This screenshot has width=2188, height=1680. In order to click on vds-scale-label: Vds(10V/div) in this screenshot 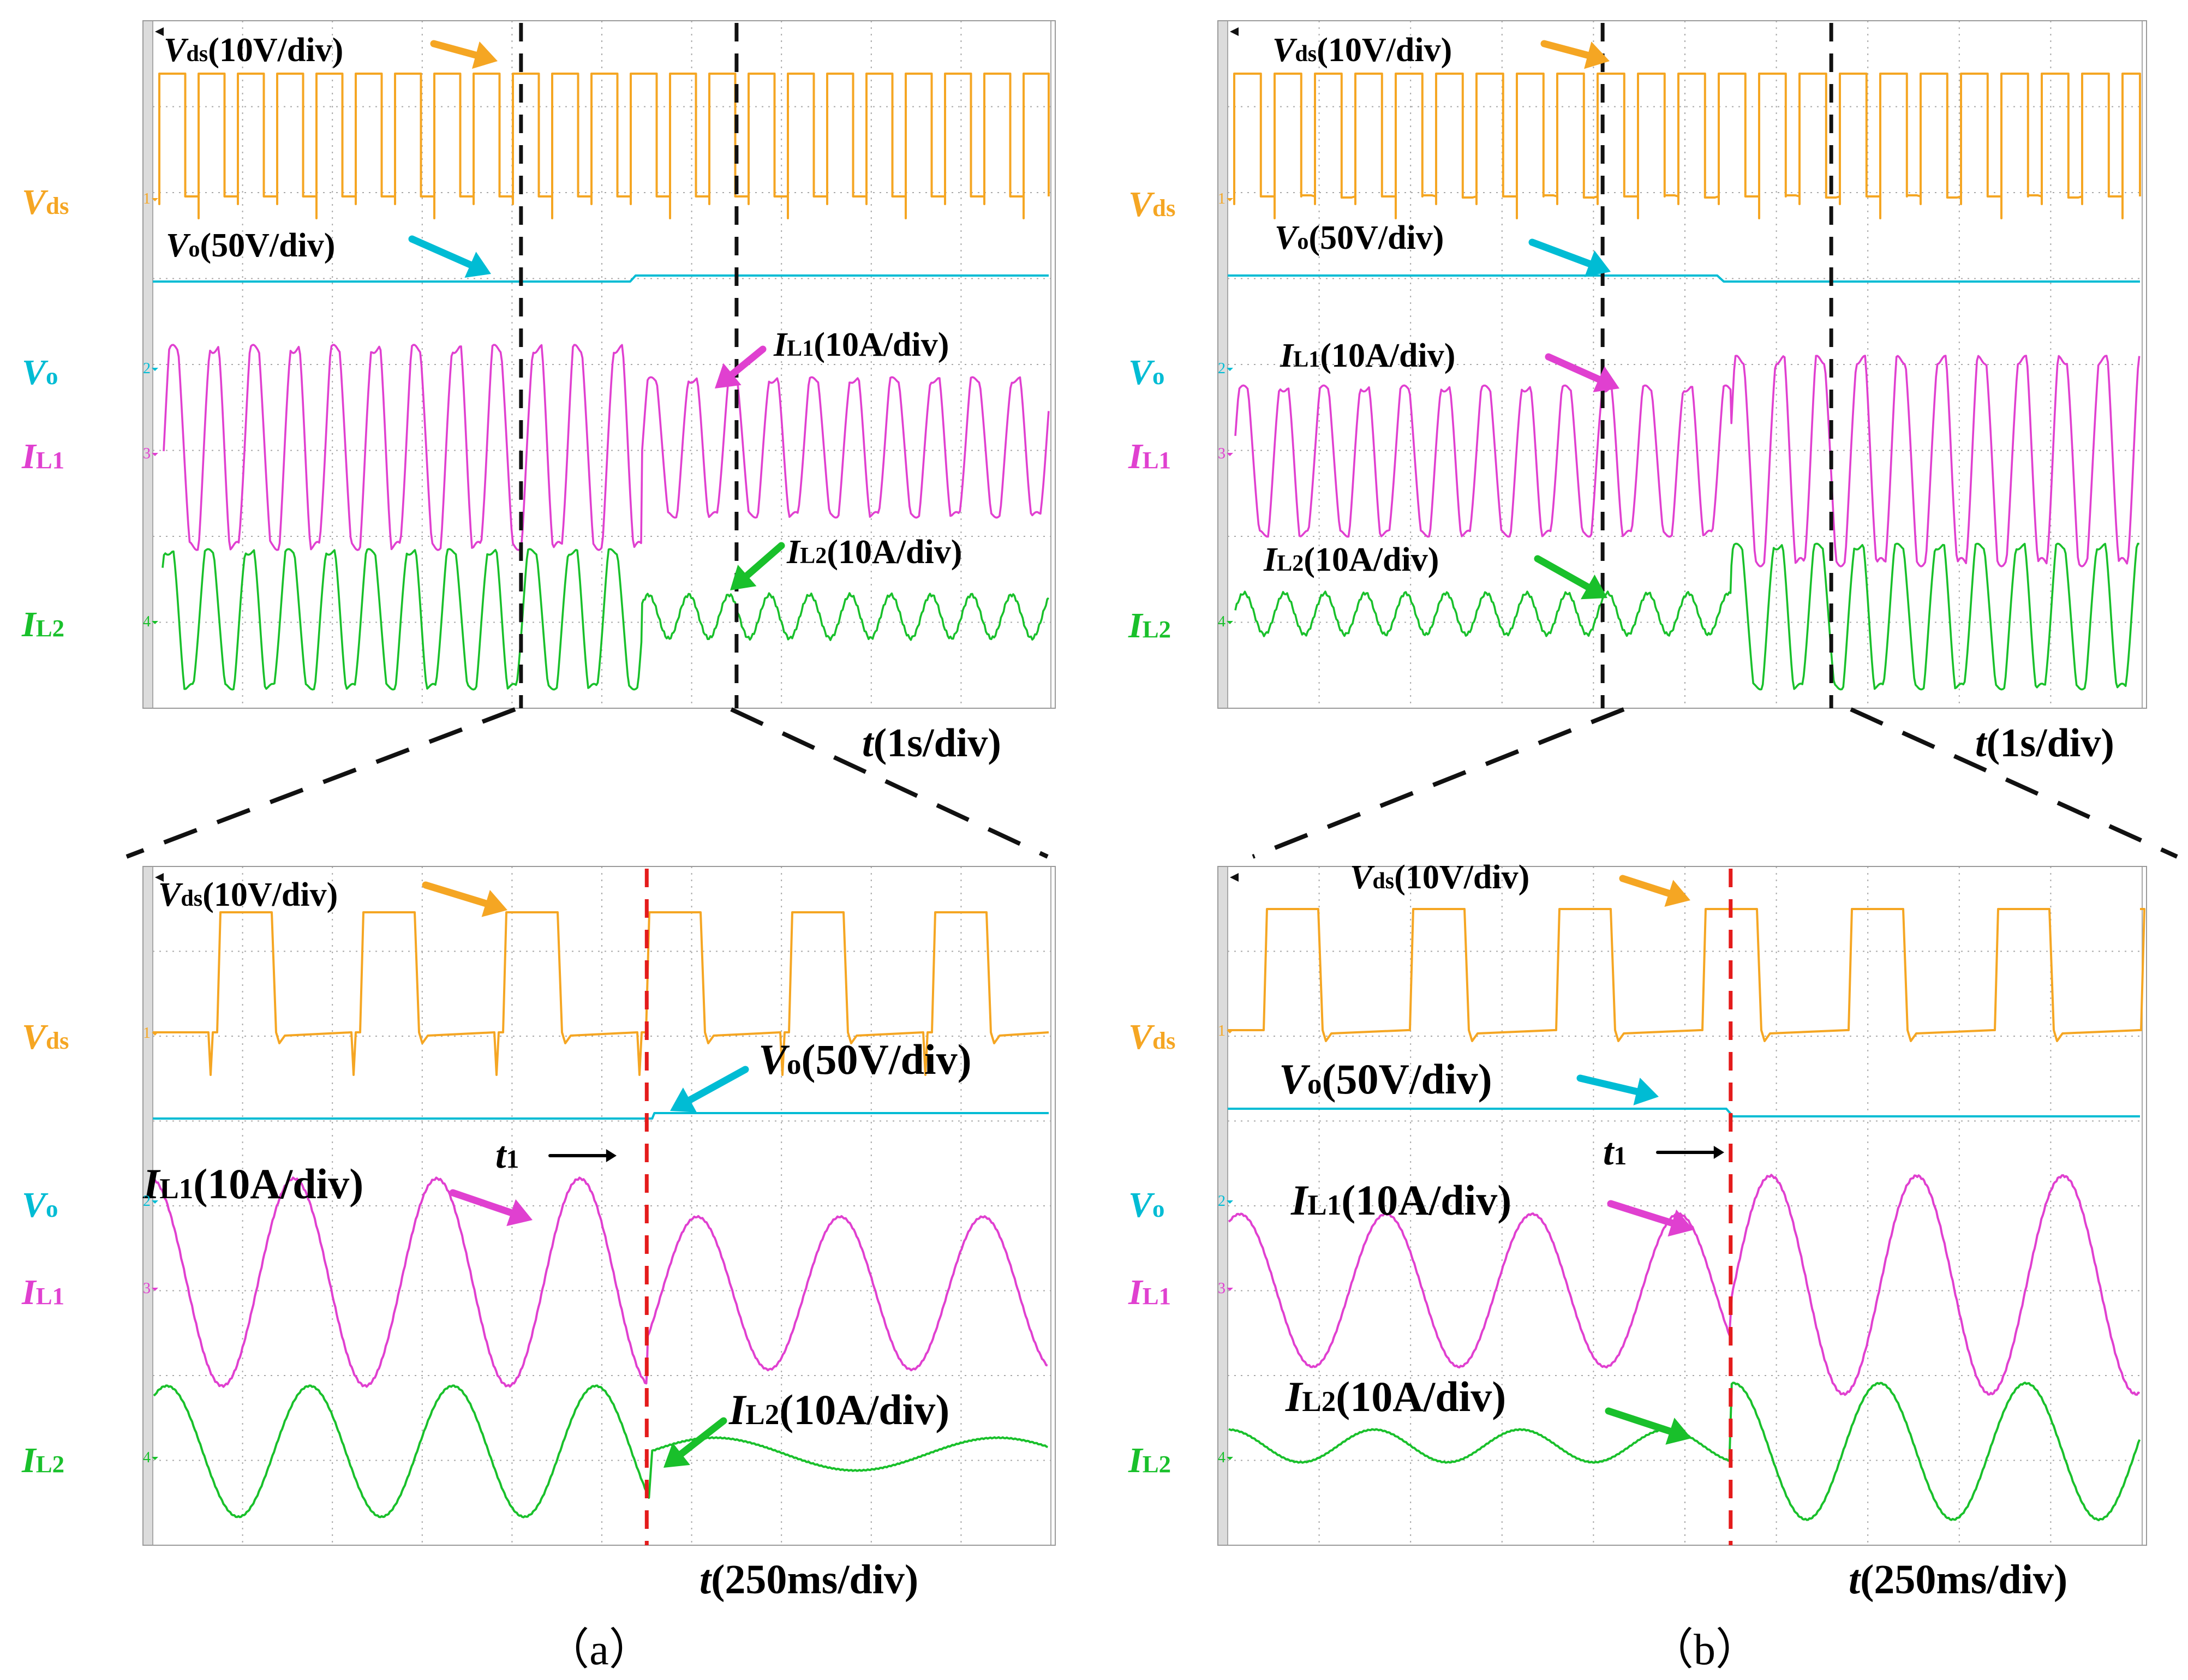, I will do `click(1362, 50)`.